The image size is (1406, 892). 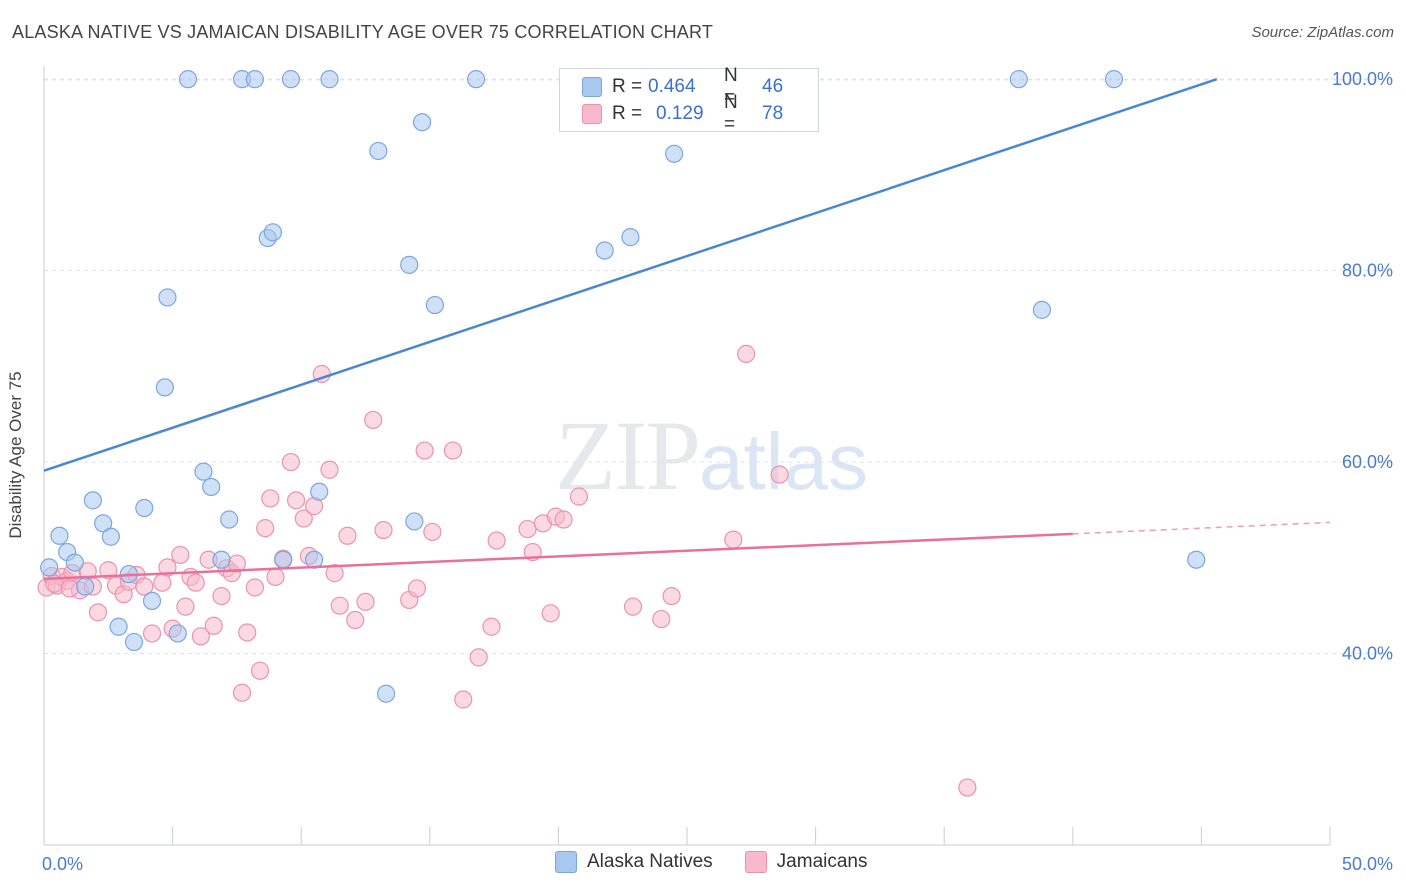 What do you see at coordinates (592, 87) in the screenshot?
I see `alaska-swatch` at bounding box center [592, 87].